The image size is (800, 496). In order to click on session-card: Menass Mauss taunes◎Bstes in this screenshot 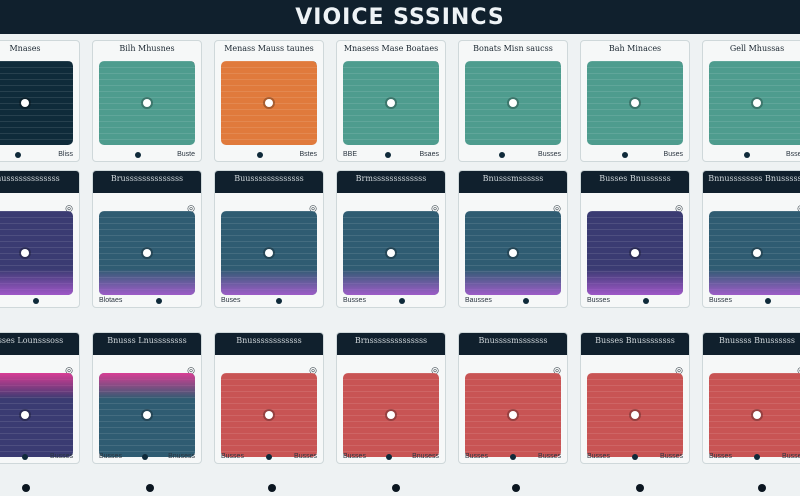, I will do `click(269, 101)`.